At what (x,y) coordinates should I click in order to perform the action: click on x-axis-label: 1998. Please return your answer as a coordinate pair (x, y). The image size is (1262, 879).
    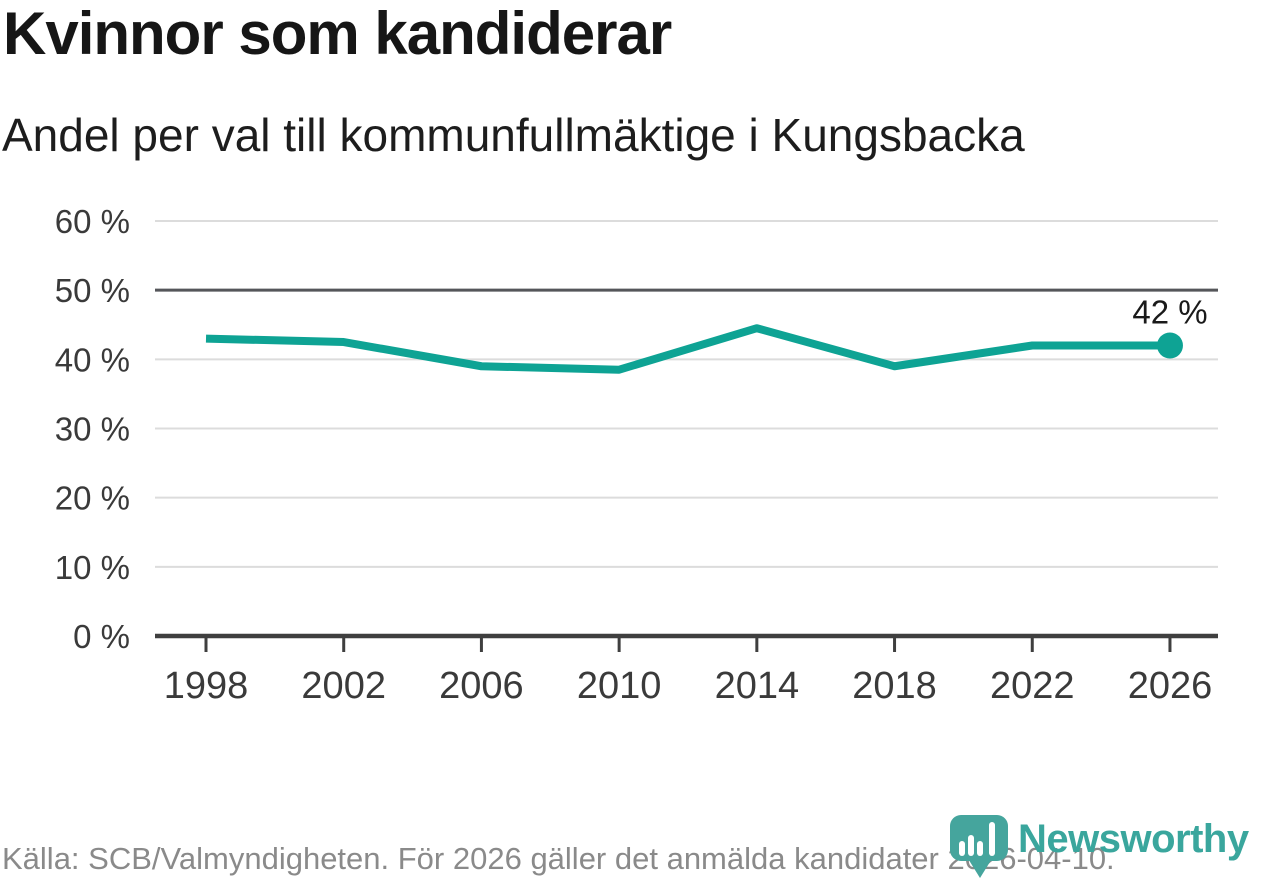
    Looking at the image, I should click on (206, 686).